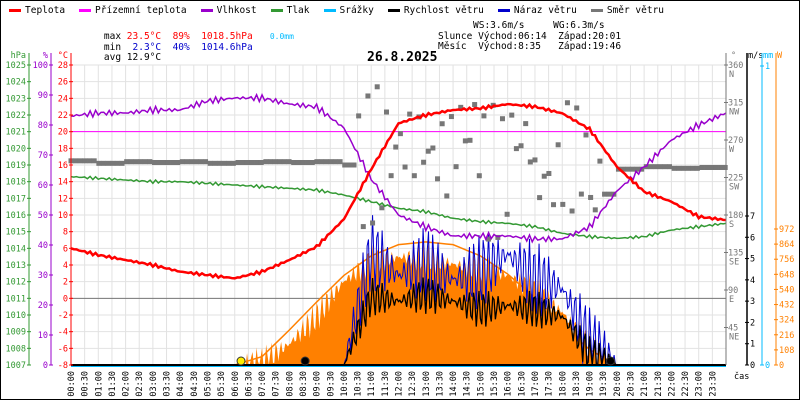  I want to click on legend-label: Teplota, so click(45, 10).